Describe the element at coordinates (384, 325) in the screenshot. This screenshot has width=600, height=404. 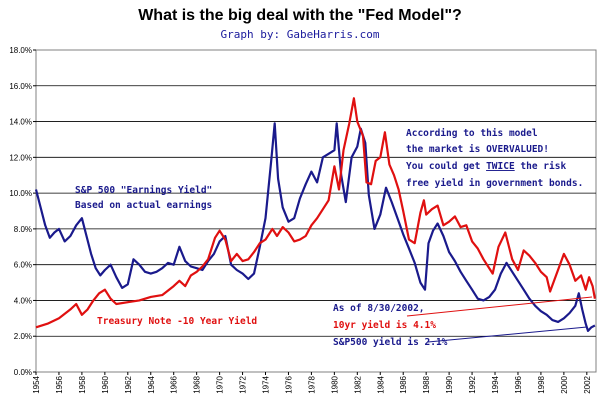
I see `asof-treasury-label: 10yr yield is 4.1%` at that location.